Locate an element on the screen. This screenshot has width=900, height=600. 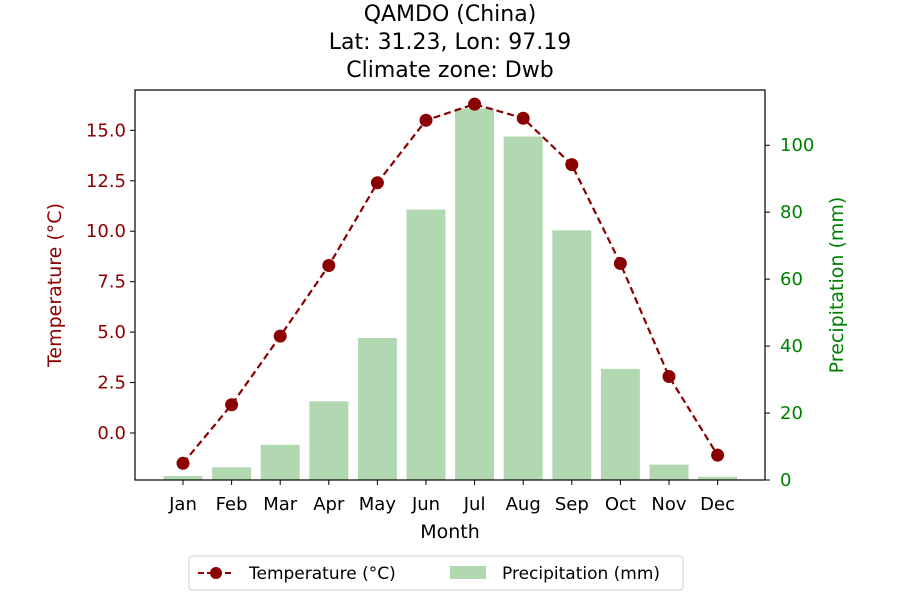
precip-bar-aug is located at coordinates (523, 308).